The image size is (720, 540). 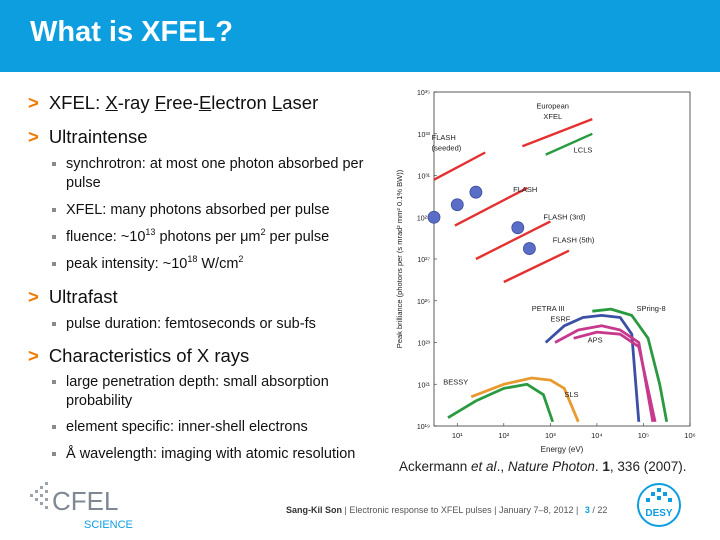 I want to click on desy-logo: DESY, so click(x=659, y=505).